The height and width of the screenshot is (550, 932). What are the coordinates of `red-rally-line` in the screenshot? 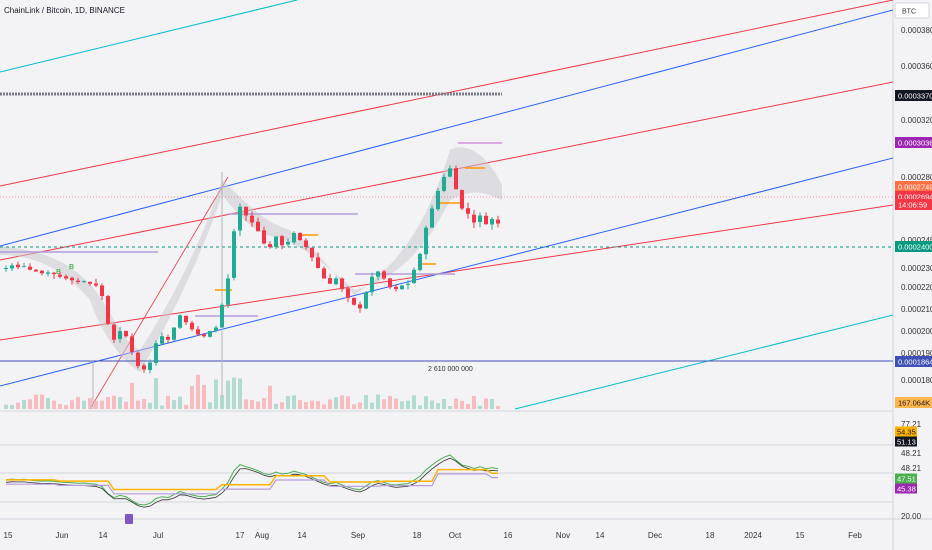 It's located at (159, 293).